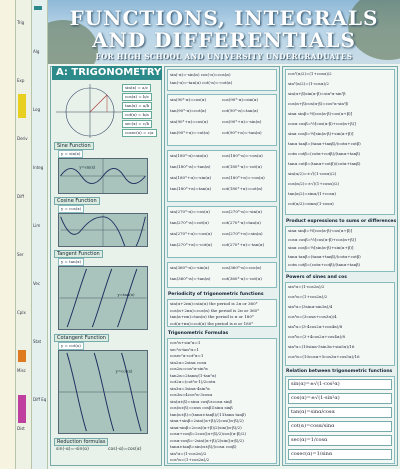 This screenshot has height=469, width=400. What do you see at coordinates (222, 313) in the screenshot?
I see `periodicity-block` at bounding box center [222, 313].